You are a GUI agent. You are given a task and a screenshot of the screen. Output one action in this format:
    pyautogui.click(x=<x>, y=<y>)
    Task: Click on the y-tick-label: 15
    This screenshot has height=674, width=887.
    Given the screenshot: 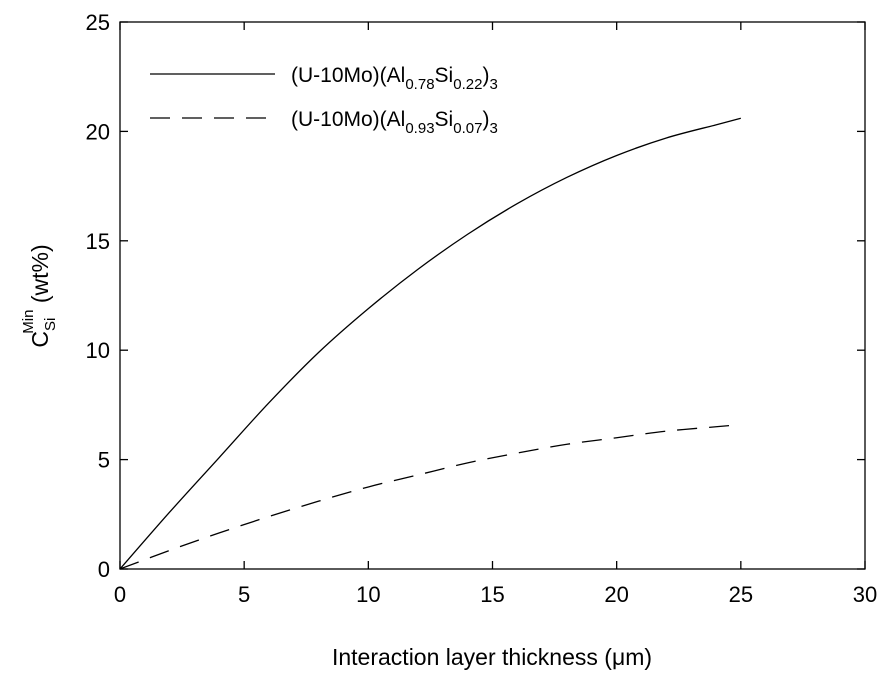 What is the action you would take?
    pyautogui.click(x=98, y=241)
    